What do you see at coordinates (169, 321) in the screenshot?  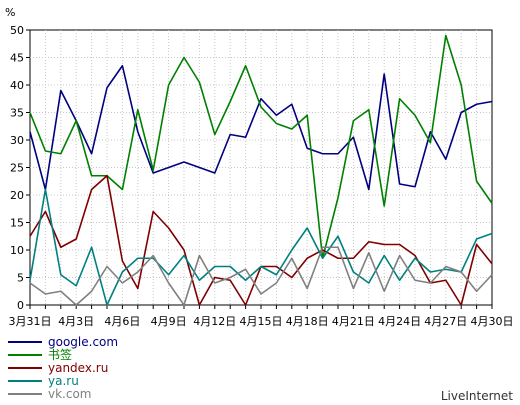 I see `x-tick-label: 4月9日` at bounding box center [169, 321].